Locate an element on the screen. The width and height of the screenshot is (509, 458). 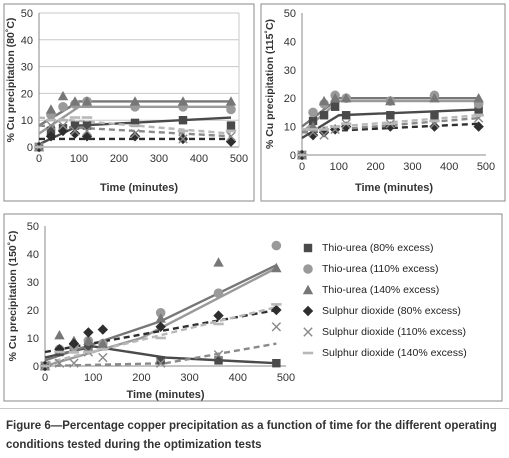
legend-label: Sulphur dioxide (110% excess) is located at coordinates (394, 332).